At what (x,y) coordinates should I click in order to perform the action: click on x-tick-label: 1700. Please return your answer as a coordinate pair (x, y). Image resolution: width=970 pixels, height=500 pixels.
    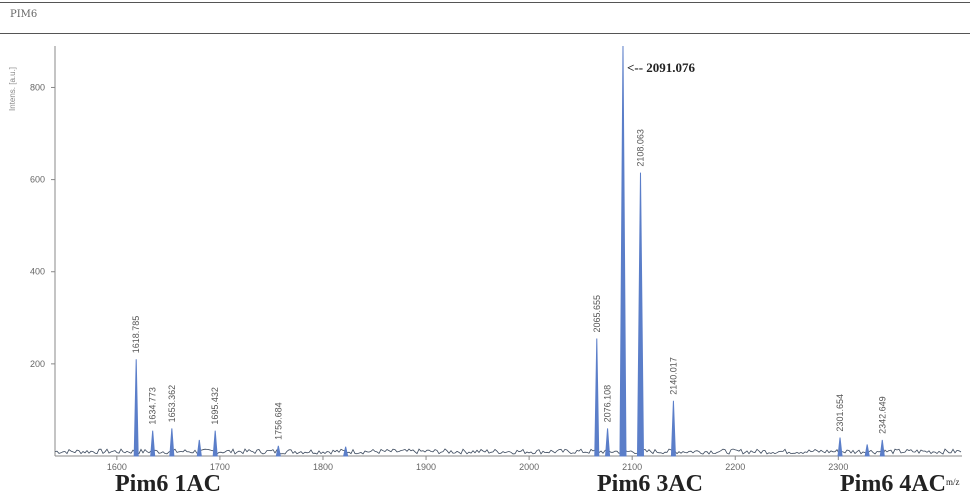
    Looking at the image, I should click on (220, 467).